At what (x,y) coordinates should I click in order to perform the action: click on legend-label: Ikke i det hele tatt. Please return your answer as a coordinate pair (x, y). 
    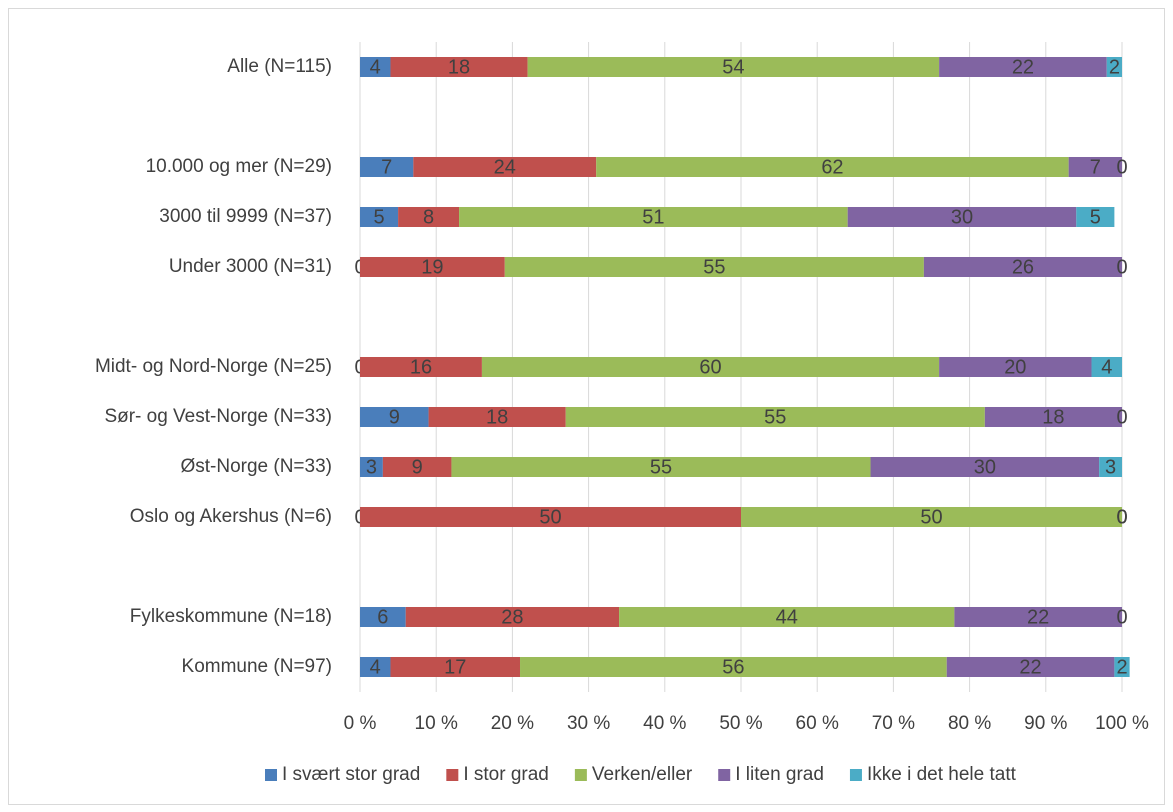
    Looking at the image, I should click on (942, 774).